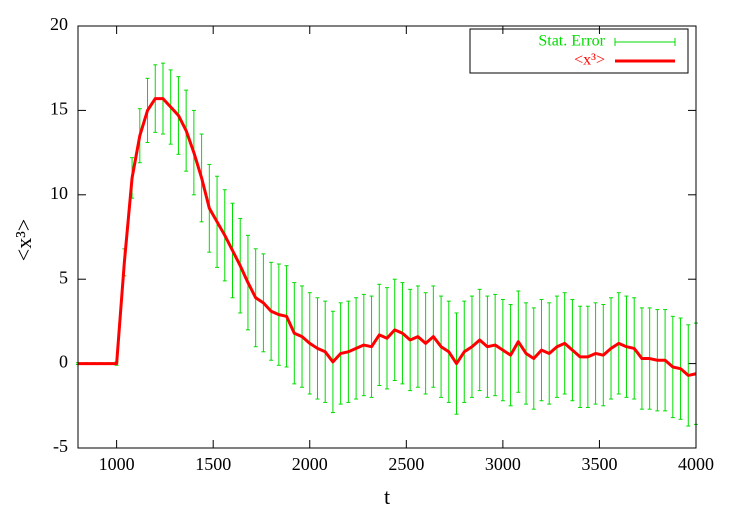 The width and height of the screenshot is (729, 516). What do you see at coordinates (60, 446) in the screenshot?
I see `y-tick-label: -5` at bounding box center [60, 446].